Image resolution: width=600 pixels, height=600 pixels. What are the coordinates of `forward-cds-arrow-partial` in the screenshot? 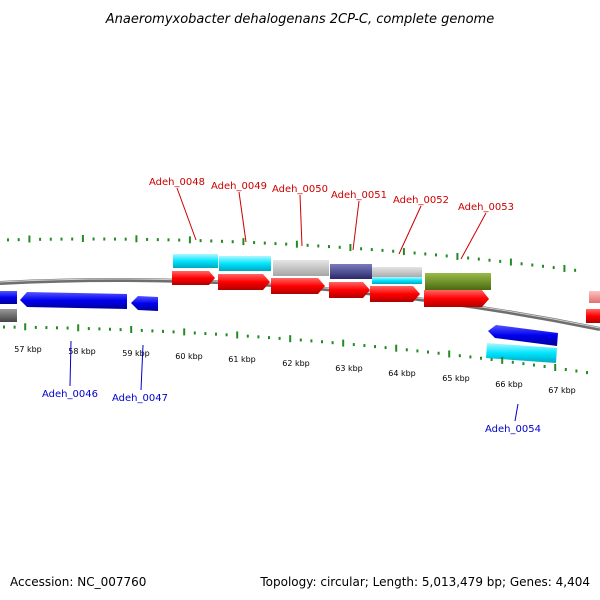 It's located at (593, 316).